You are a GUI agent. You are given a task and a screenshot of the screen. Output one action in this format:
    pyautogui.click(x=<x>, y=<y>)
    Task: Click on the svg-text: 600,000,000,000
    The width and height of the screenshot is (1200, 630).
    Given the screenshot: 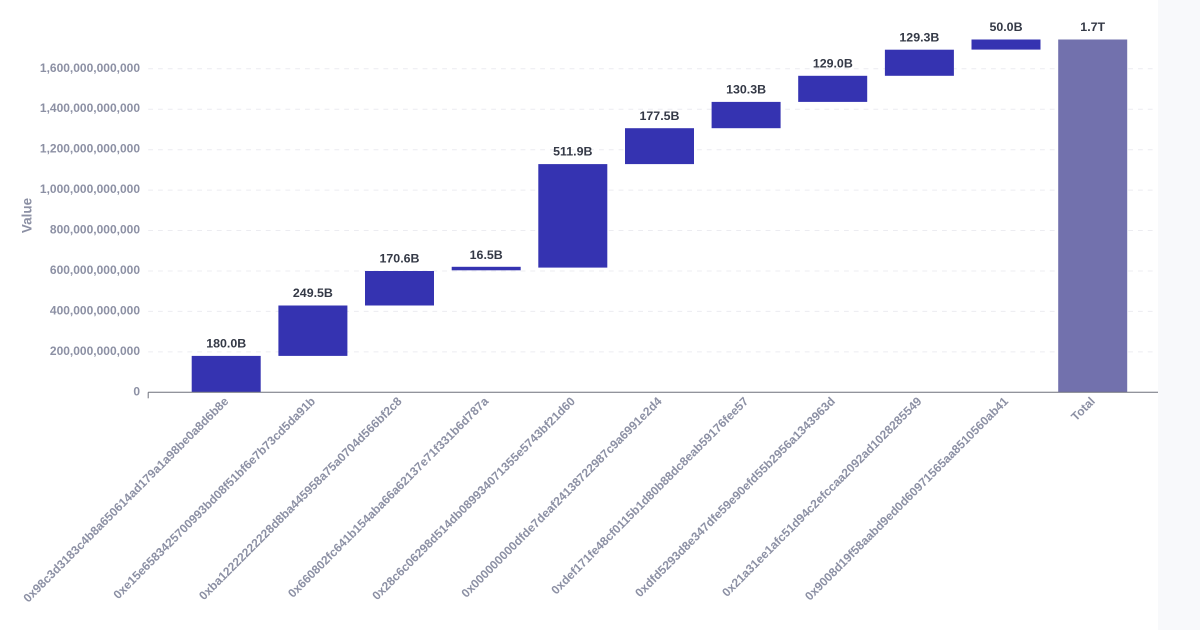 What is the action you would take?
    pyautogui.click(x=95, y=270)
    